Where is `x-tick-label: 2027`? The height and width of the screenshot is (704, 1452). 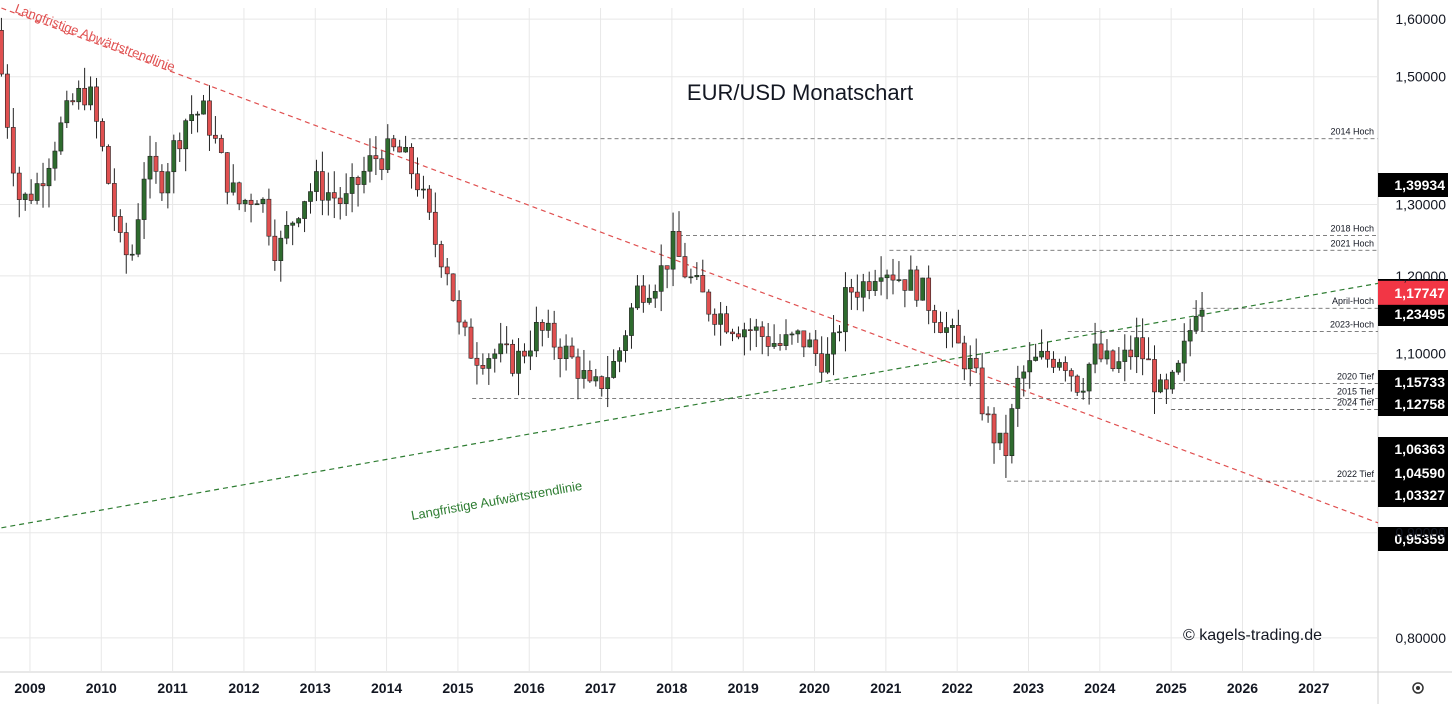
x-tick-label: 2027 is located at coordinates (1313, 688).